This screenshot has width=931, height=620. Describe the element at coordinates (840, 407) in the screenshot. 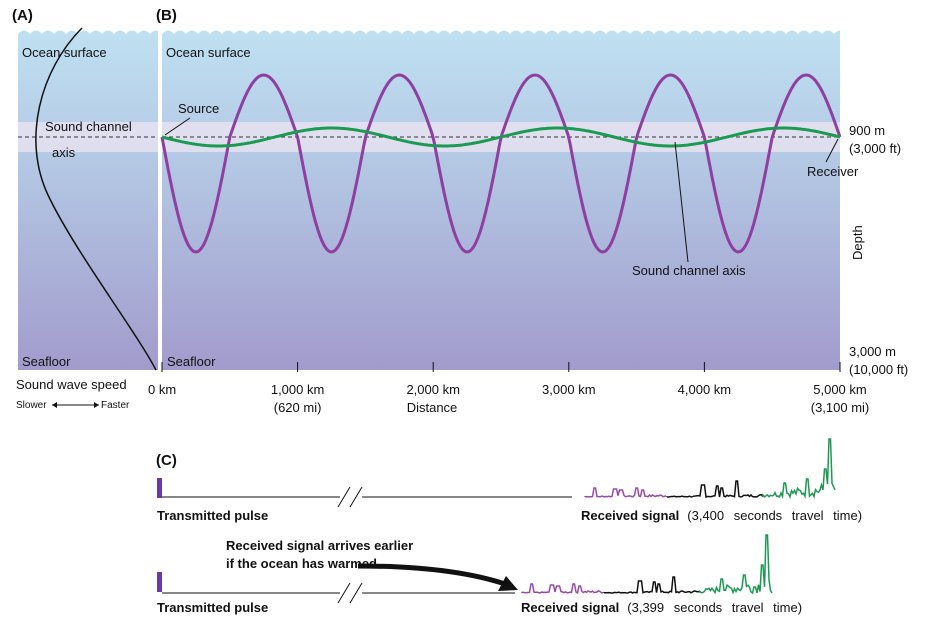

I see `distance-mi: (3,100 mi)` at that location.